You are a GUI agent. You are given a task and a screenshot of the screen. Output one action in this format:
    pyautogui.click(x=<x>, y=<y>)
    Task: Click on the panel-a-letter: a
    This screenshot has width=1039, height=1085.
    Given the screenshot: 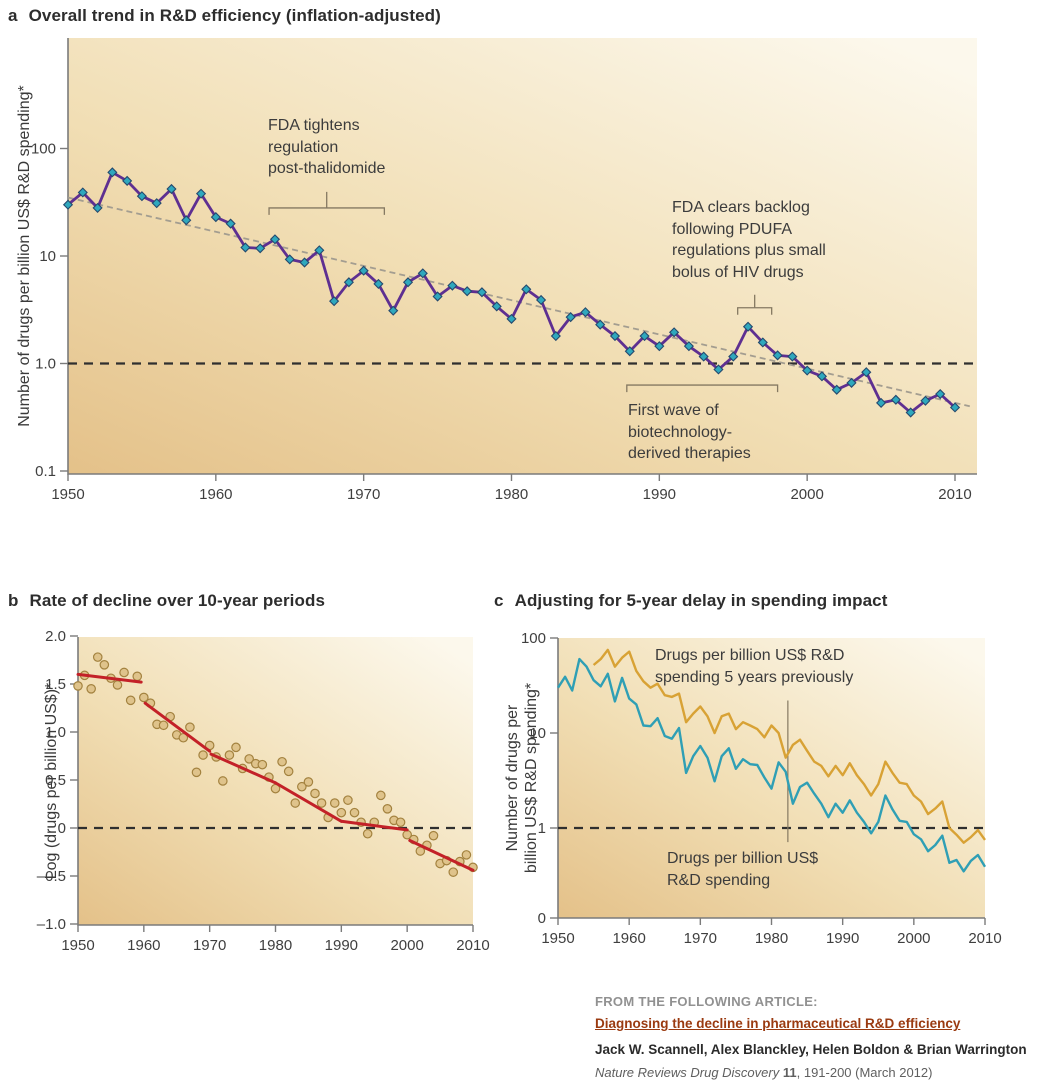 What is the action you would take?
    pyautogui.click(x=13, y=15)
    